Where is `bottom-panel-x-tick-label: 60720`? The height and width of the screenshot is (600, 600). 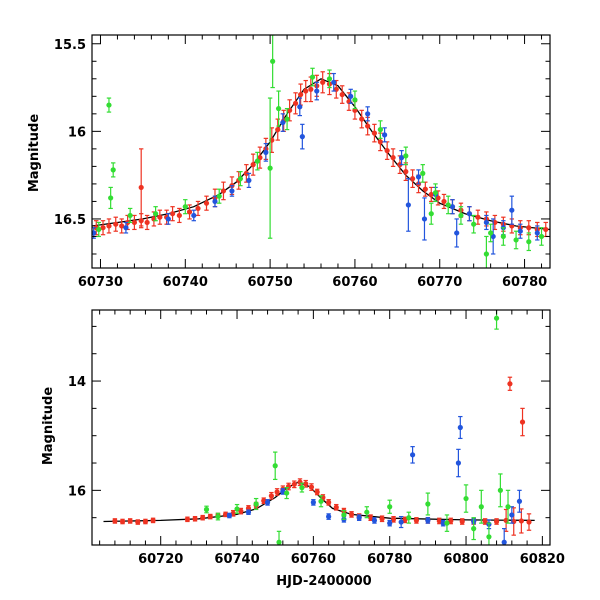
bottom-panel-x-tick-label: 60720 is located at coordinates (160, 559).